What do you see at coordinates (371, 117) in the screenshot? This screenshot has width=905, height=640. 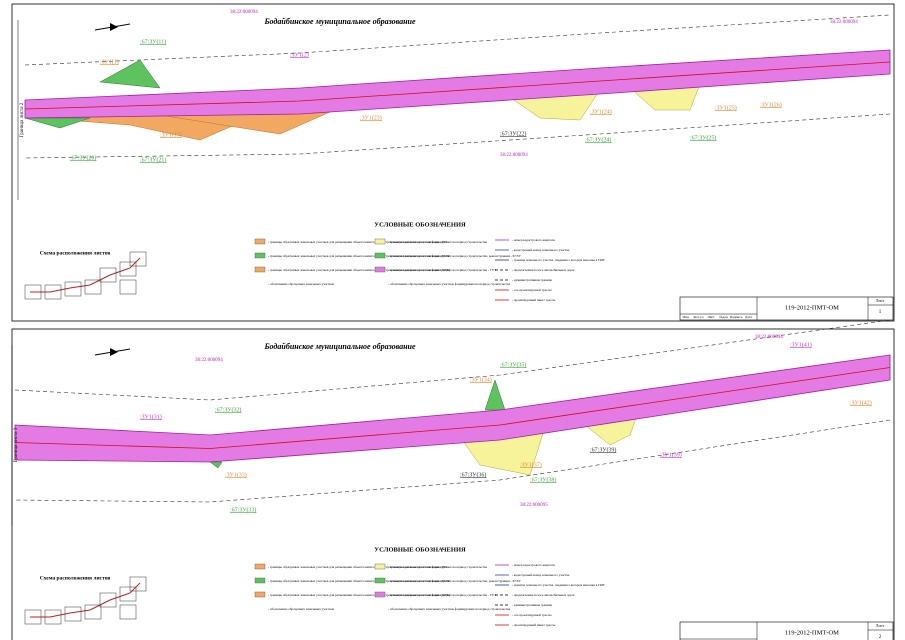 I see `parcel-label: :ЗУ1(23)` at bounding box center [371, 117].